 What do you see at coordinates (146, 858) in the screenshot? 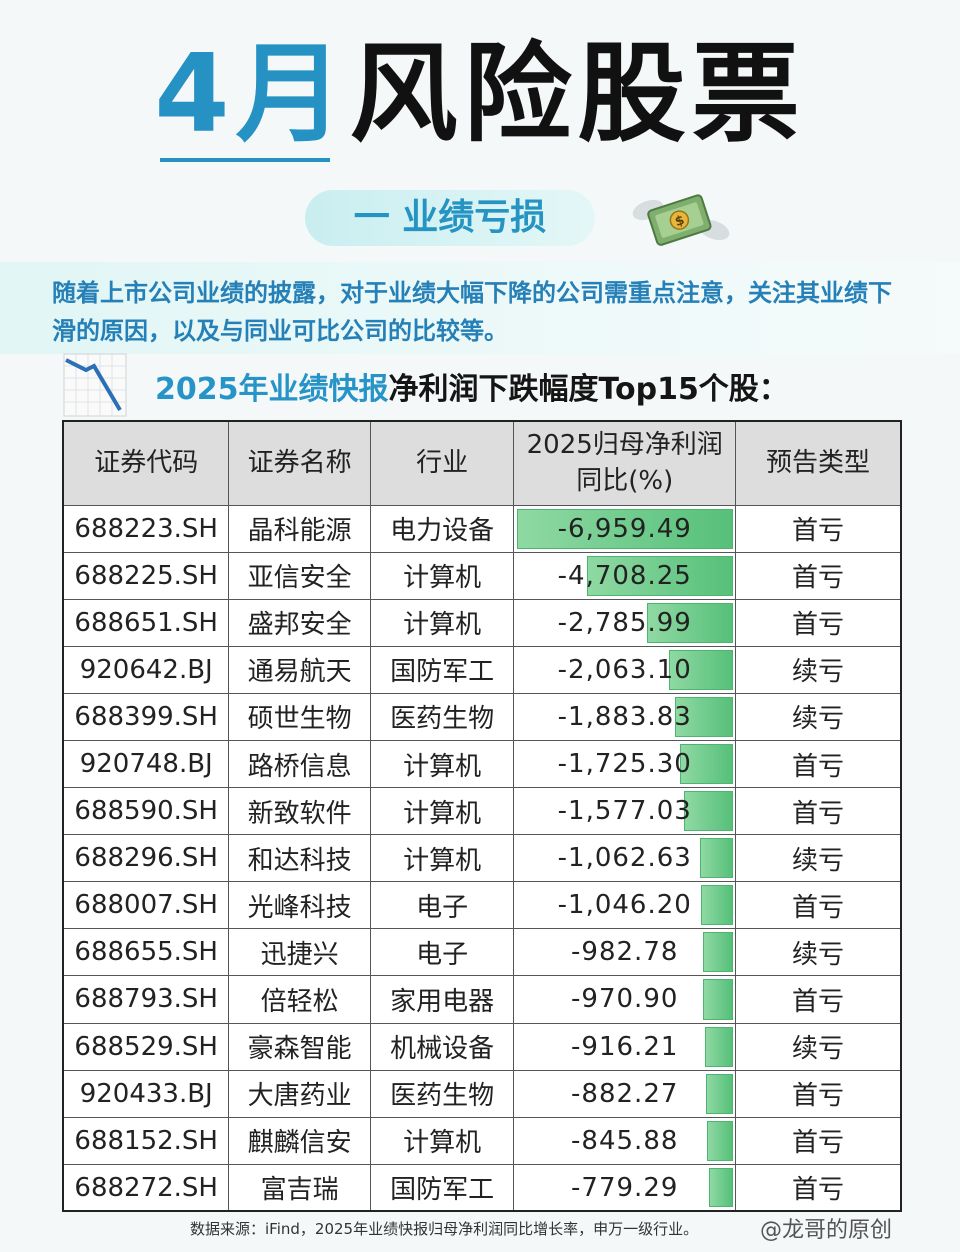
I see `cell-code: 688296.SH` at bounding box center [146, 858].